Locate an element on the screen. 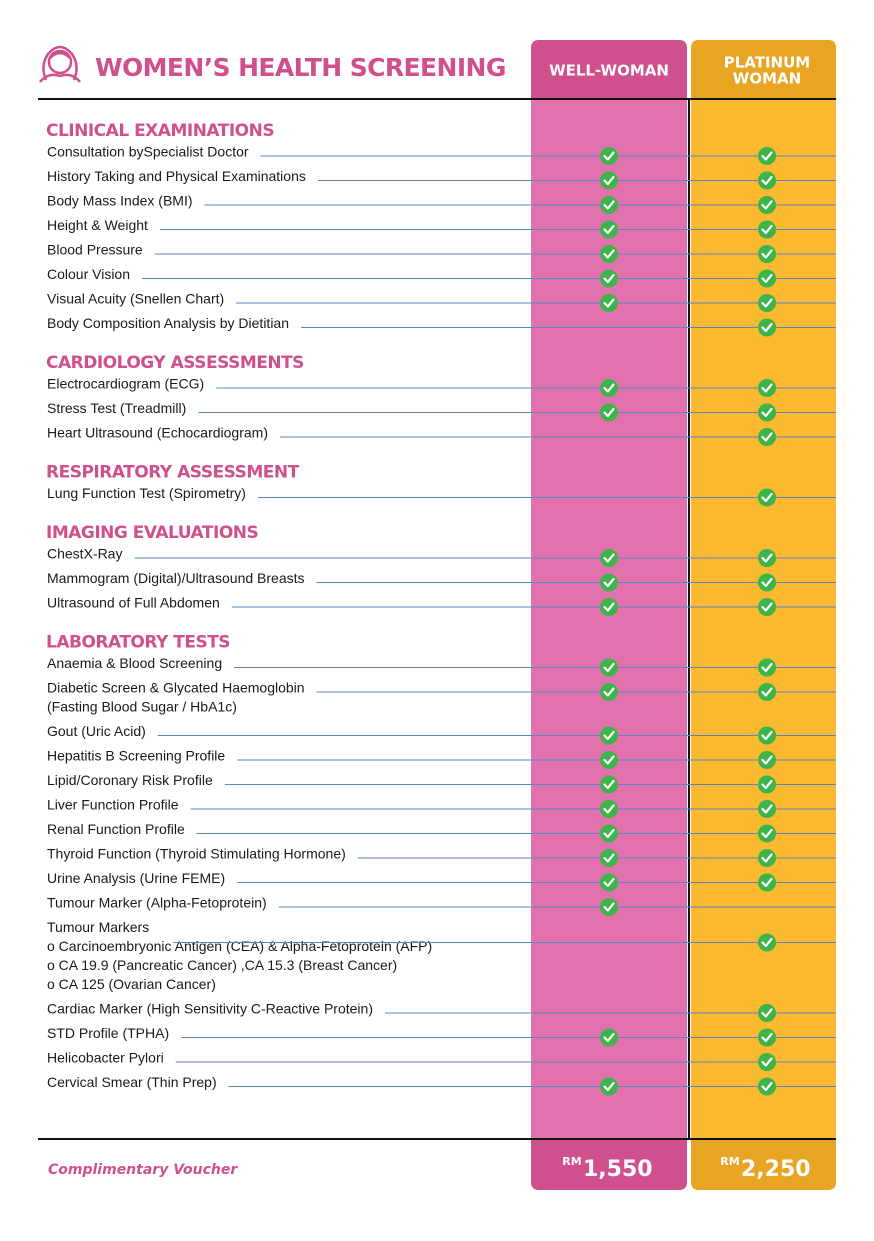 This screenshot has height=1241, width=874. item-label: STD Profile (TPHA) is located at coordinates (108, 1033).